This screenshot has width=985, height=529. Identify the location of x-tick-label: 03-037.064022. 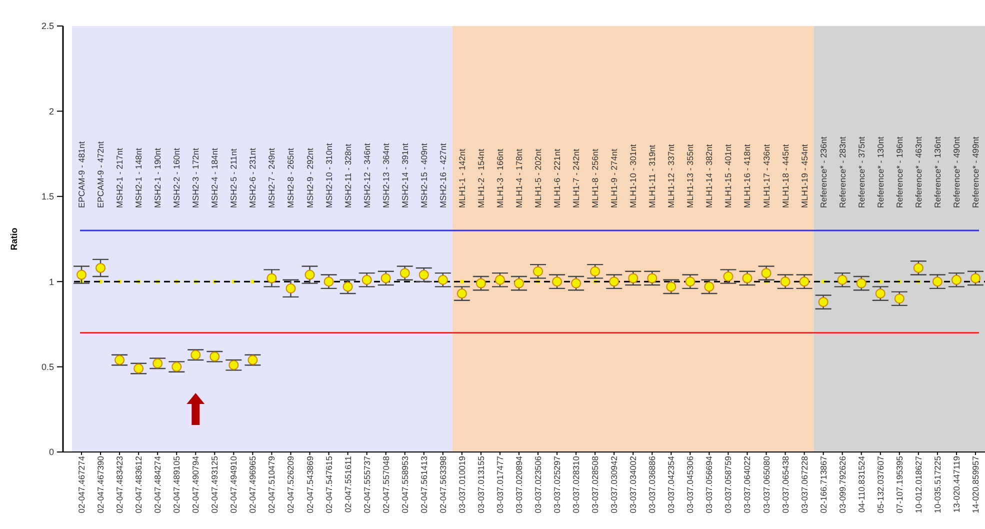
(747, 485).